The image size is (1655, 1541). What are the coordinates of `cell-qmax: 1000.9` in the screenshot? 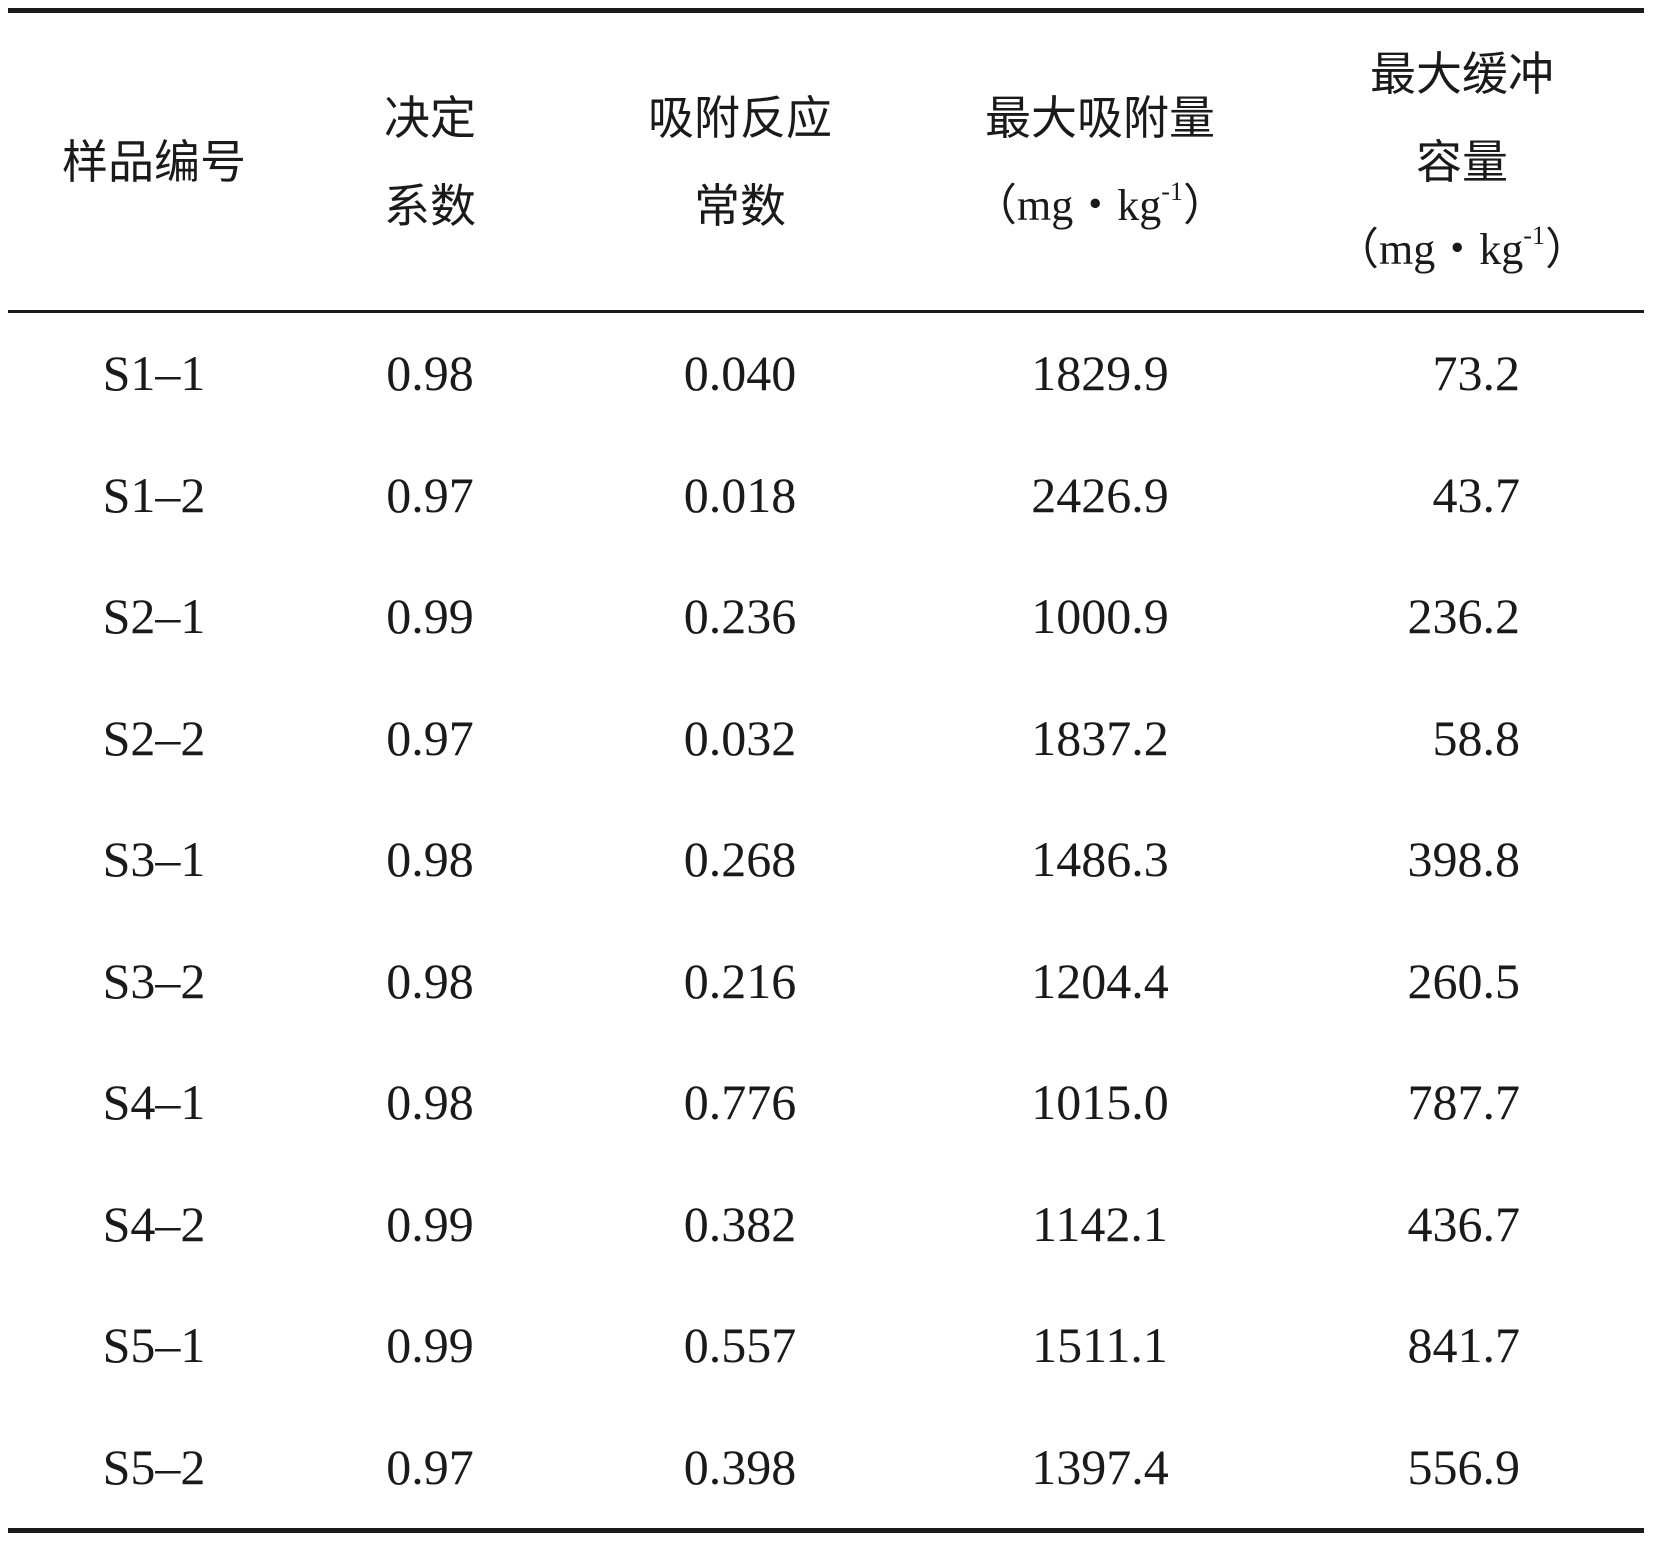 It's located at (1100, 616).